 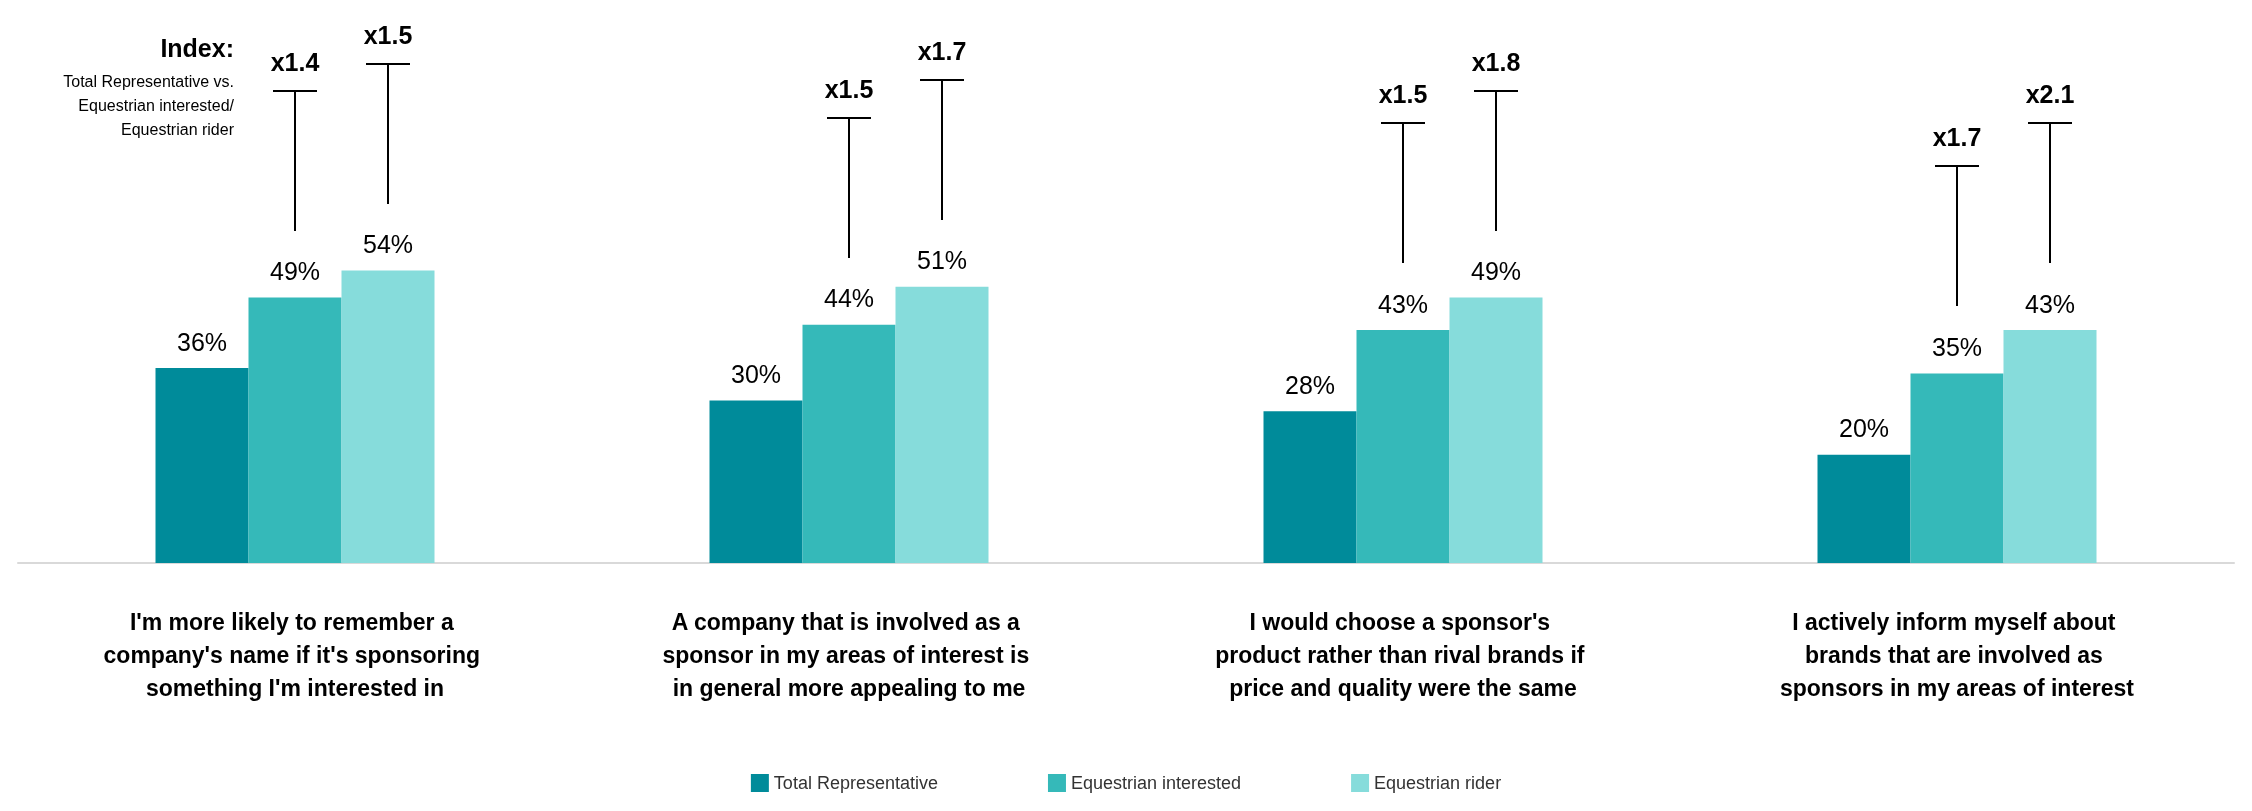 What do you see at coordinates (1496, 62) in the screenshot?
I see `text: x1.8` at bounding box center [1496, 62].